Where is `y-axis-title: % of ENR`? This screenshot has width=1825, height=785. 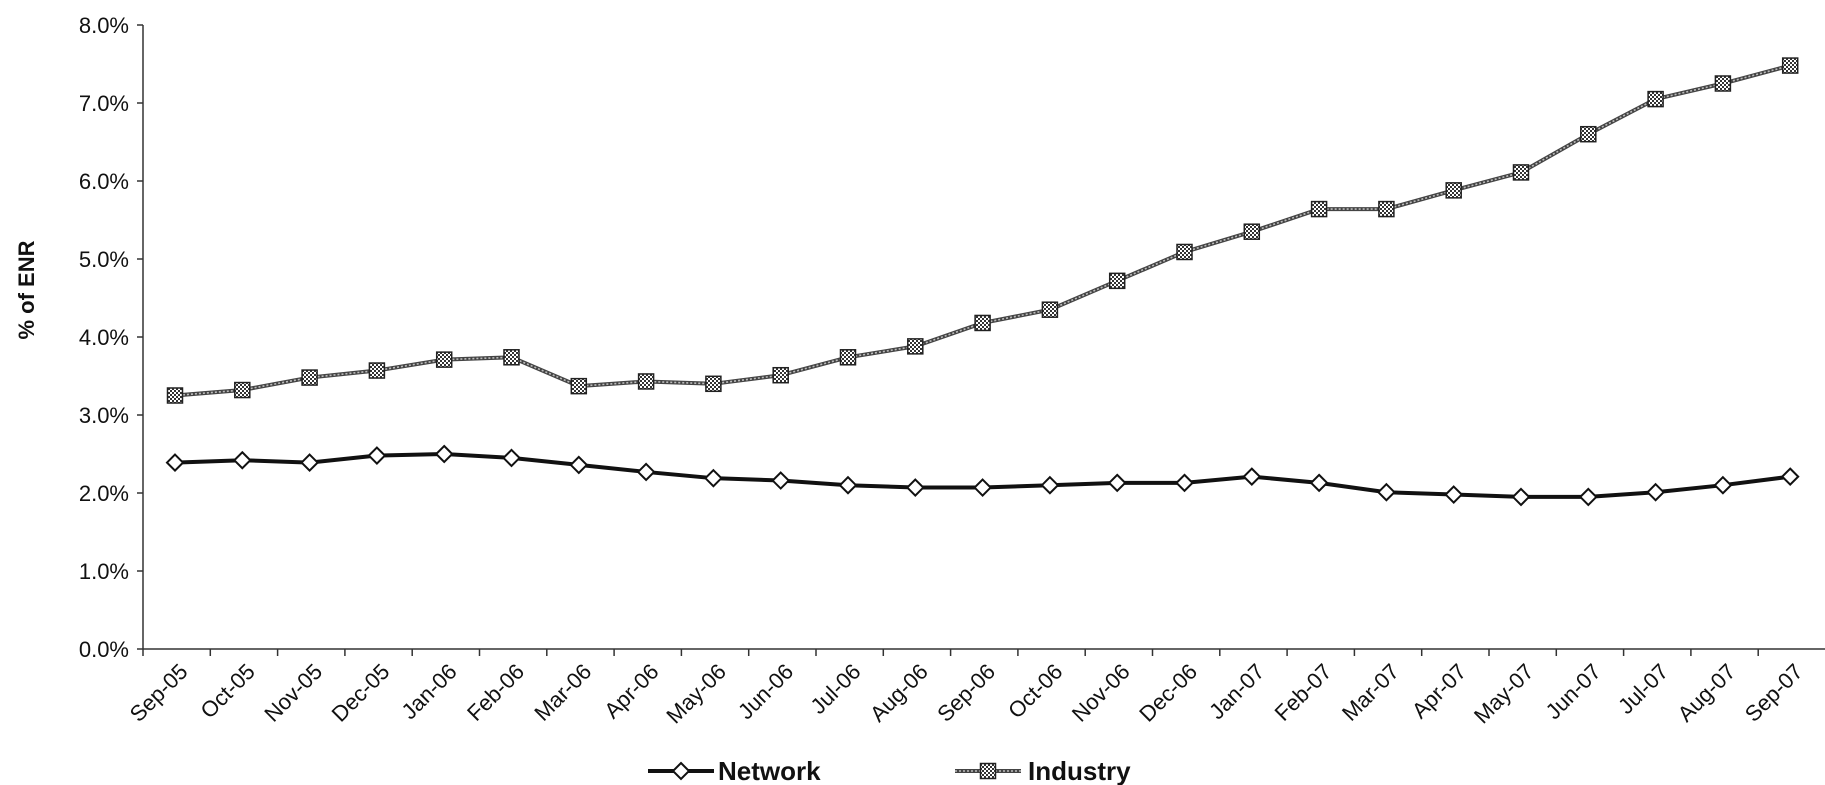
y-axis-title: % of ENR is located at coordinates (26, 289).